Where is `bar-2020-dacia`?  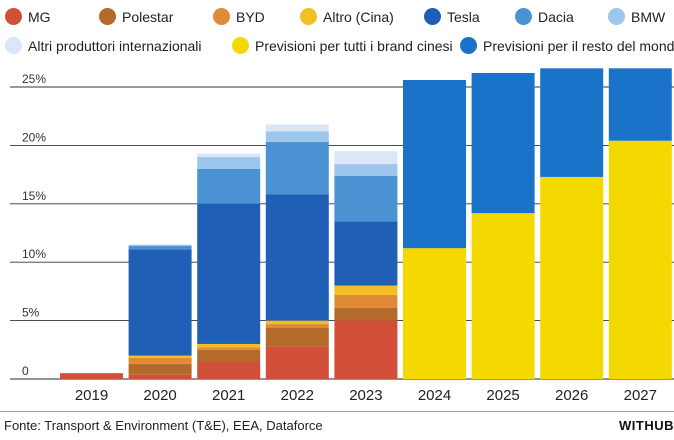
bar-2020-dacia is located at coordinates (160, 247).